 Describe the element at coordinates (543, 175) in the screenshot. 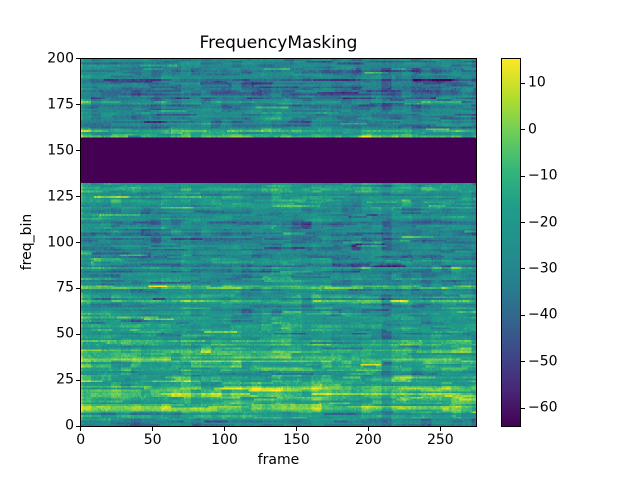

I see `colorbar-tick-label: −10` at that location.